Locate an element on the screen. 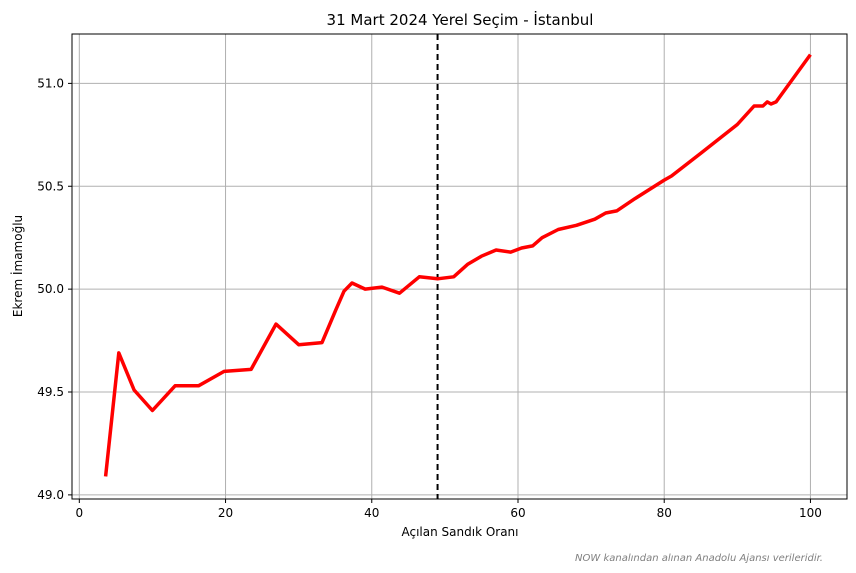  y-axis: 49.0 49.5 50.0 50.5 51.0 is located at coordinates (54, 289).